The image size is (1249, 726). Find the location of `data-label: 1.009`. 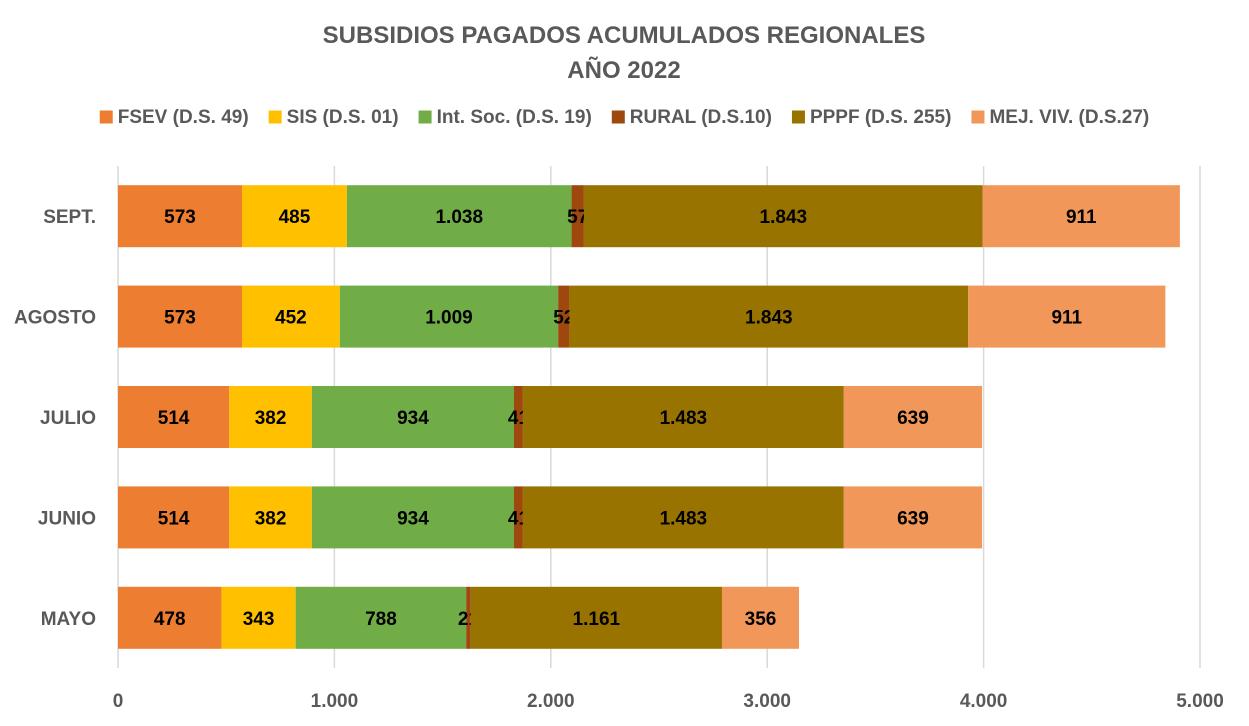

data-label: 1.009 is located at coordinates (449, 318).